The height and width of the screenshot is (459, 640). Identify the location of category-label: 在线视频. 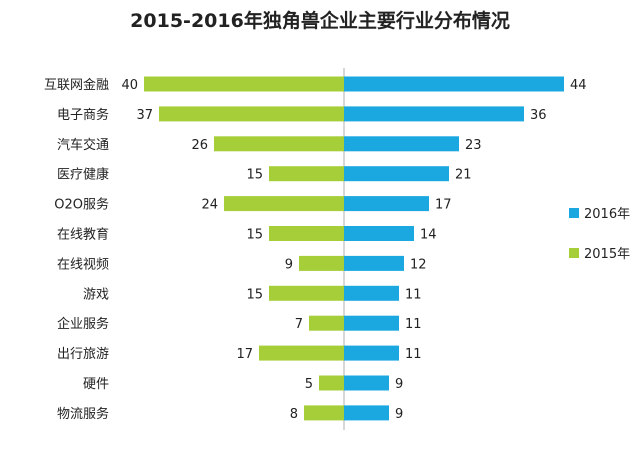
(83, 264).